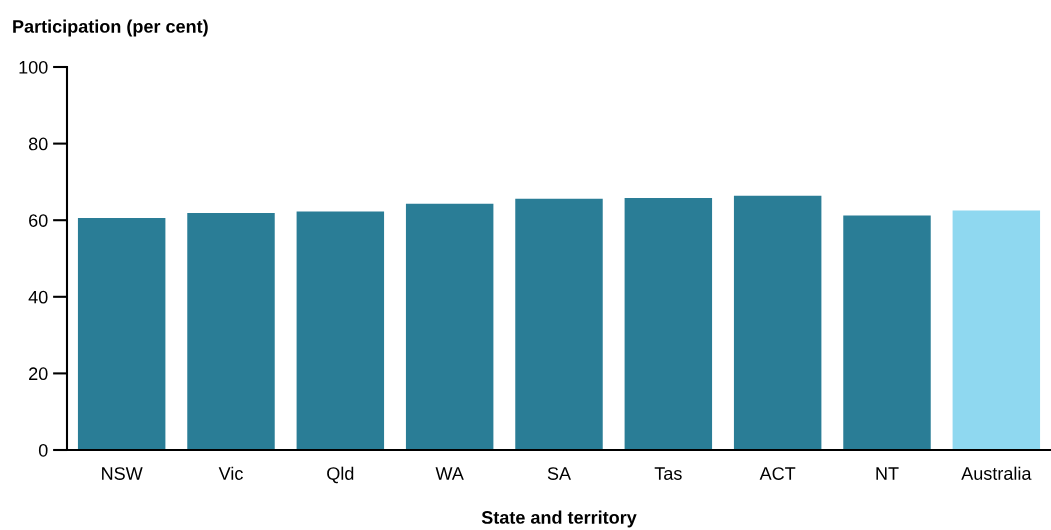 The image size is (1051, 530). What do you see at coordinates (887, 473) in the screenshot?
I see `x-tick-label: NT` at bounding box center [887, 473].